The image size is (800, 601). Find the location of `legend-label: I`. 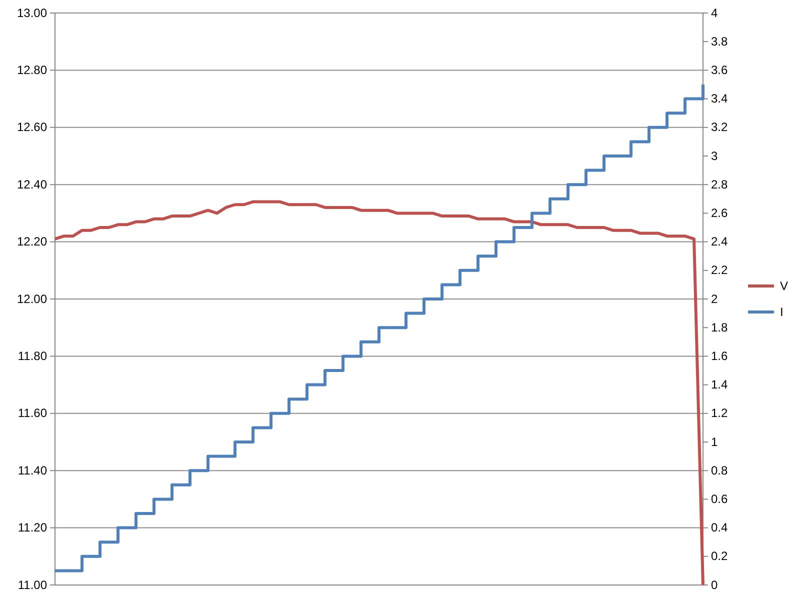

legend-label: I is located at coordinates (782, 312).